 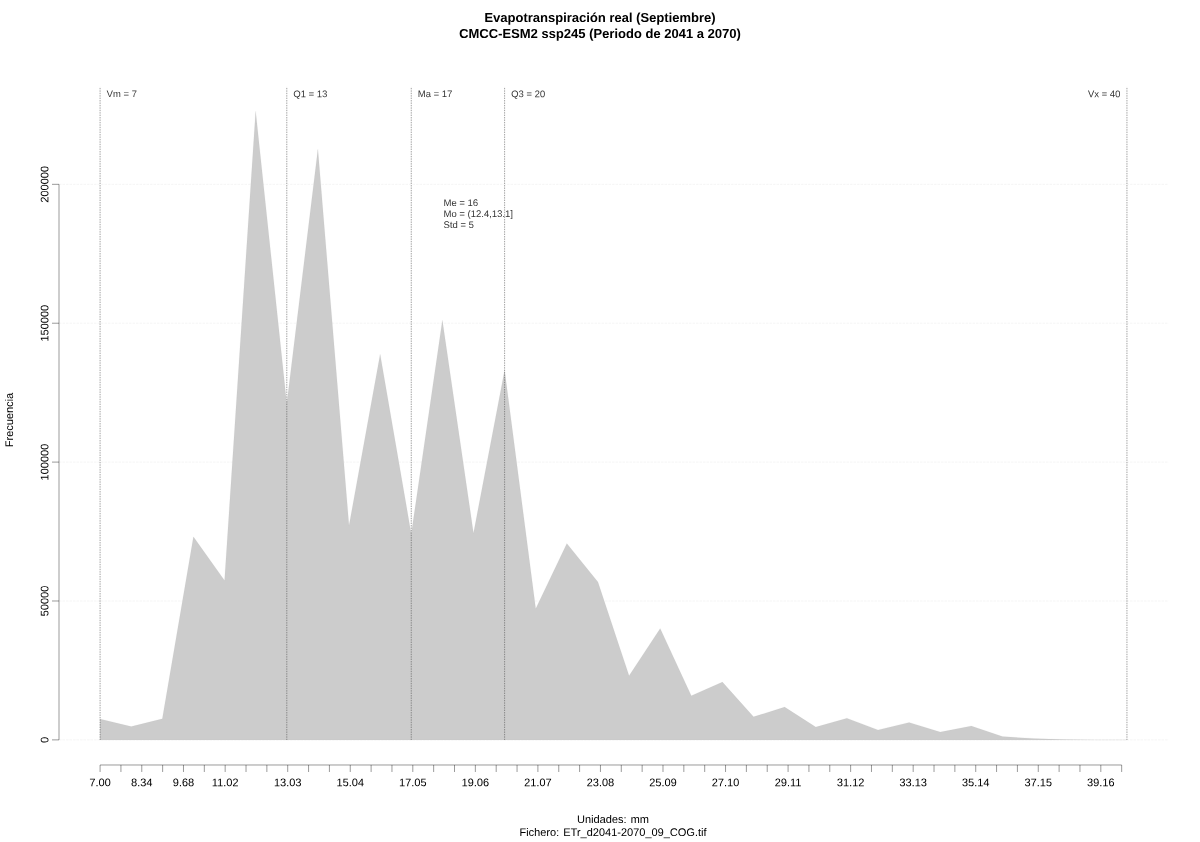 I want to click on ref-line-label: Vx = 40, so click(x=1104, y=94).